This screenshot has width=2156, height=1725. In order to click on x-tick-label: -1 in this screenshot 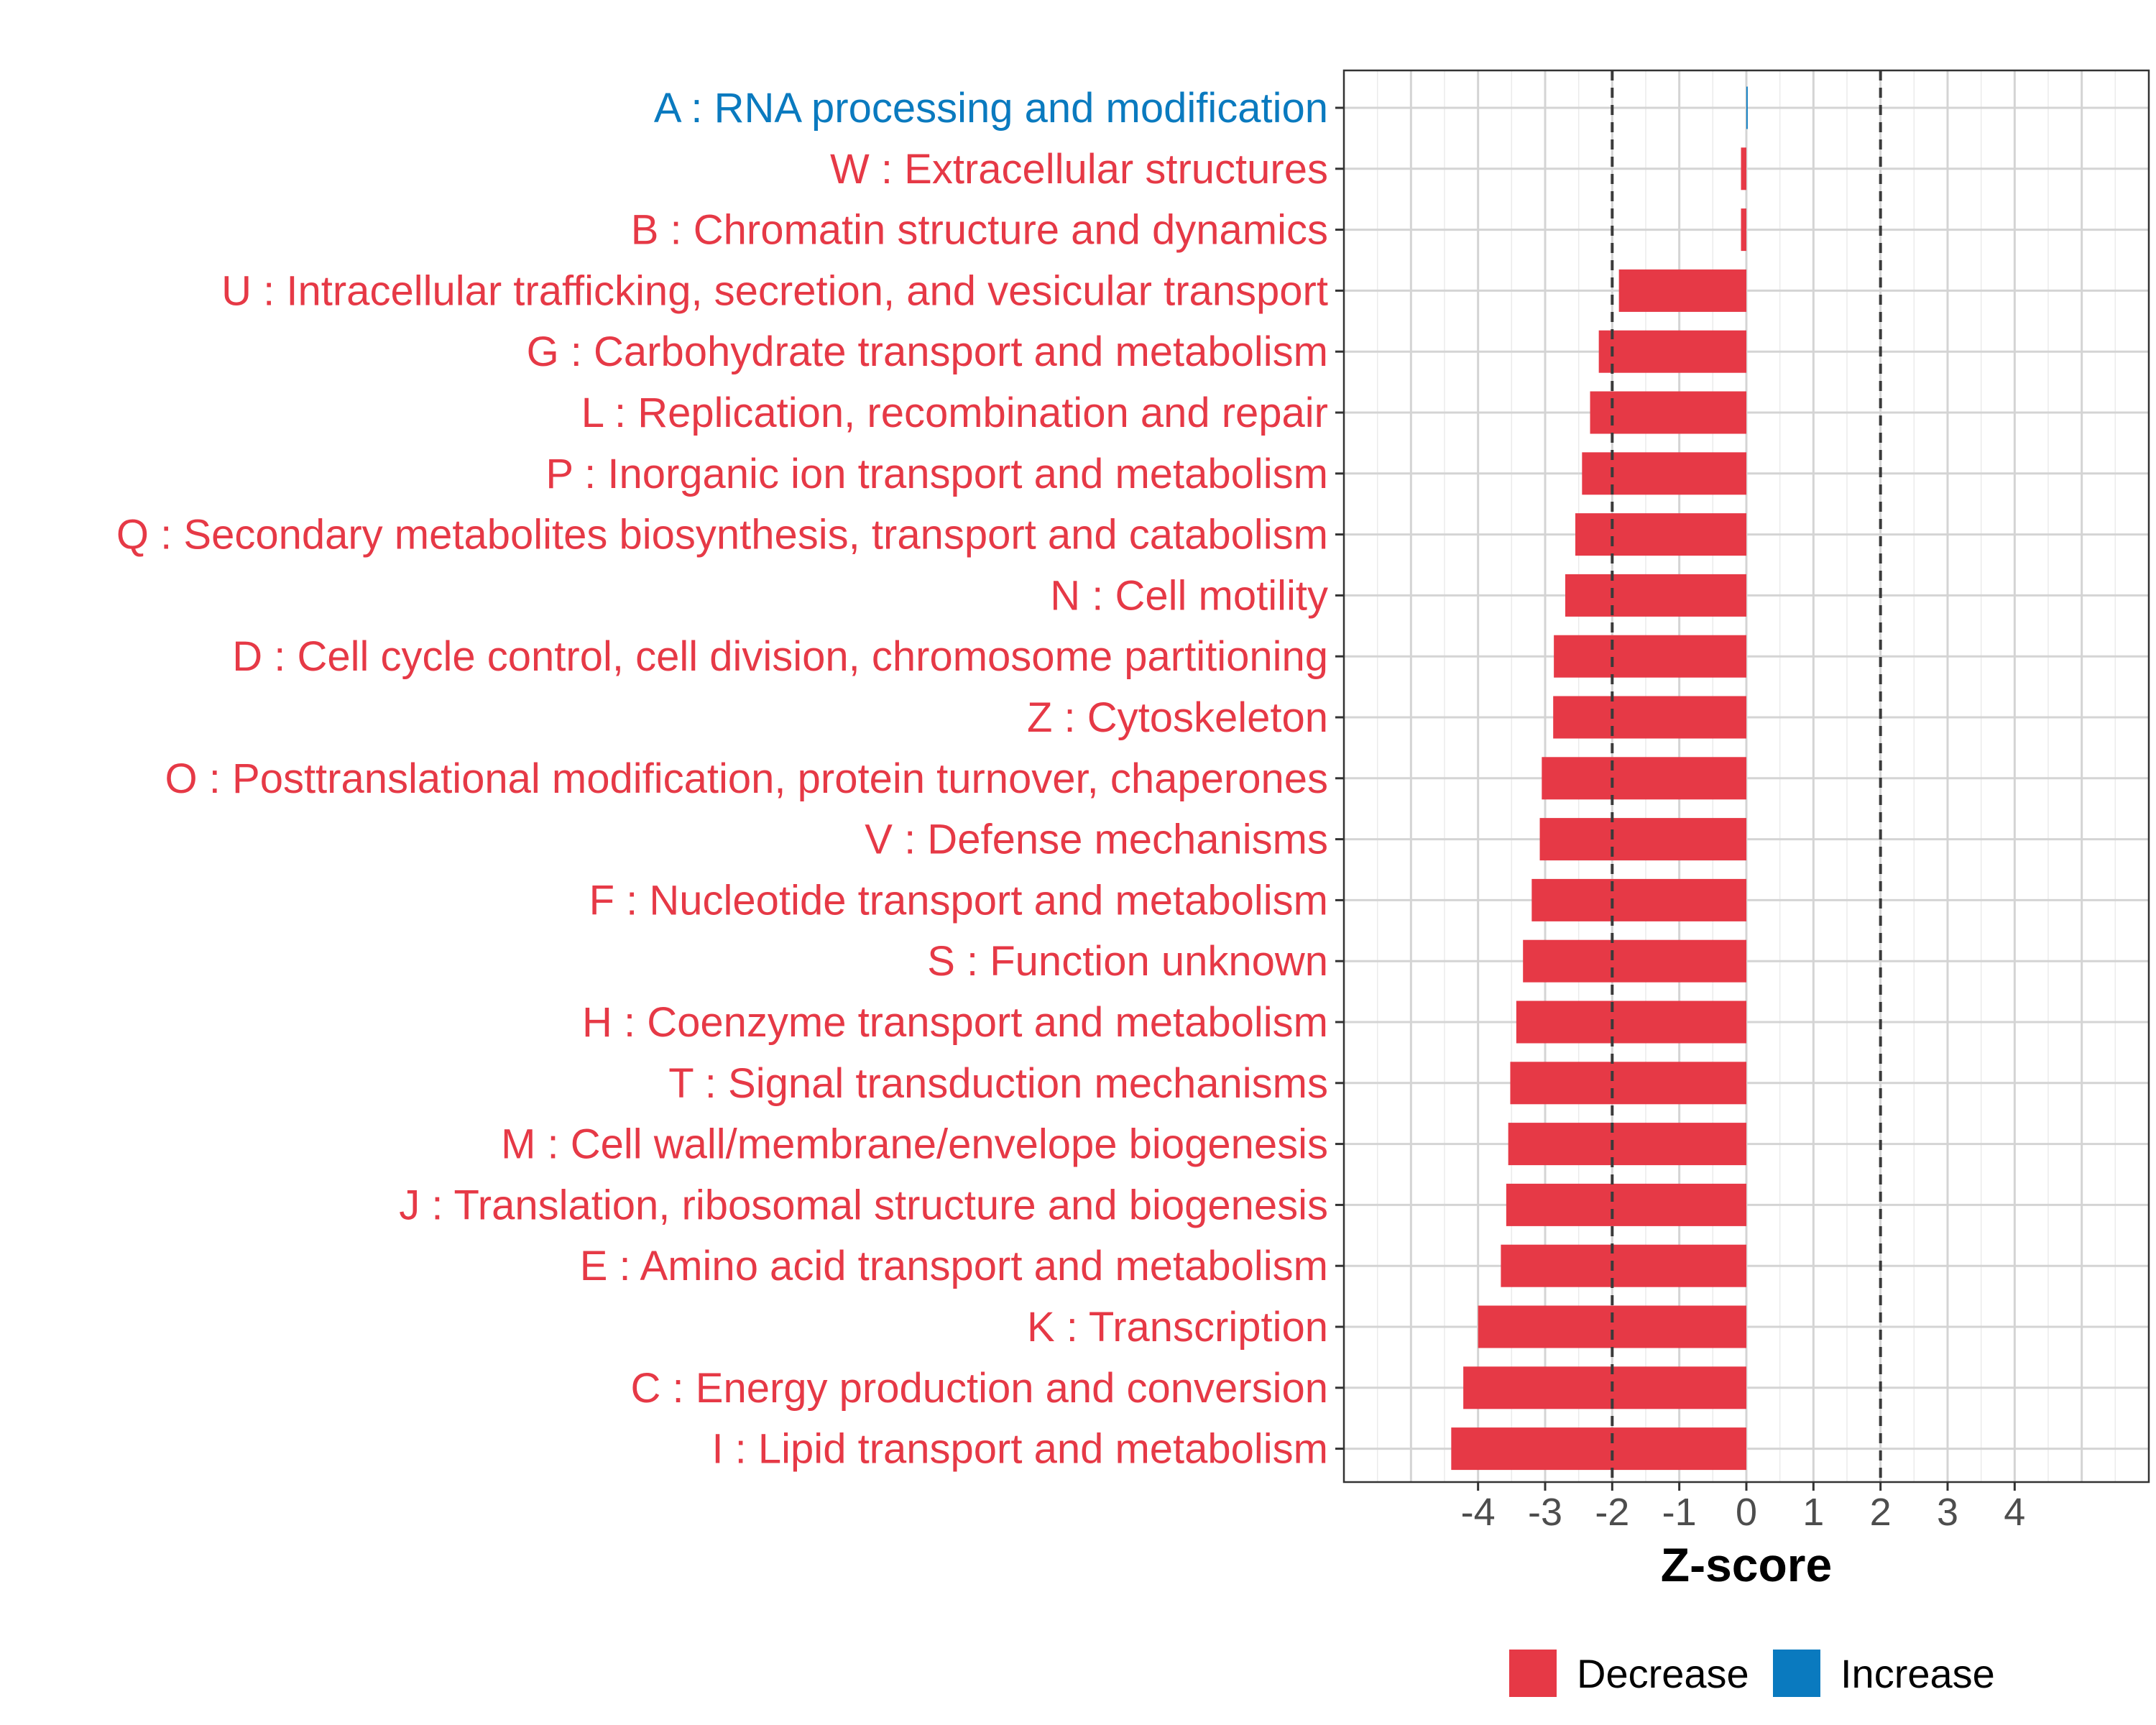, I will do `click(1679, 1512)`.